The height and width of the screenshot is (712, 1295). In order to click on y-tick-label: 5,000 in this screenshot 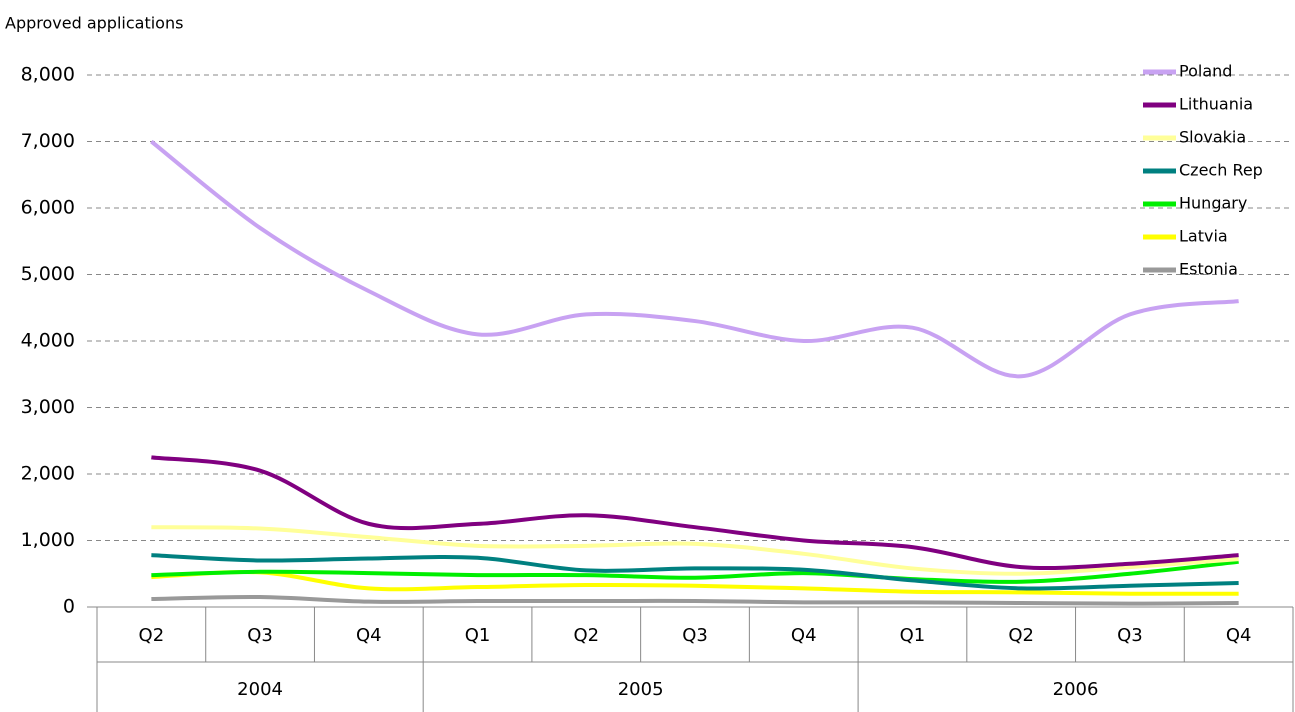, I will do `click(48, 274)`.